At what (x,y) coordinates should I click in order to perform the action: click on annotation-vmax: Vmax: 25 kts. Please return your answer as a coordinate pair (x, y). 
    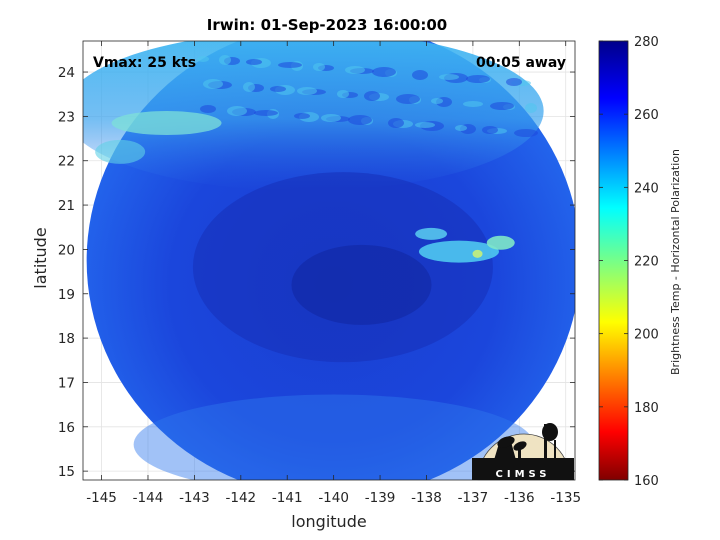
    Looking at the image, I should click on (144, 63).